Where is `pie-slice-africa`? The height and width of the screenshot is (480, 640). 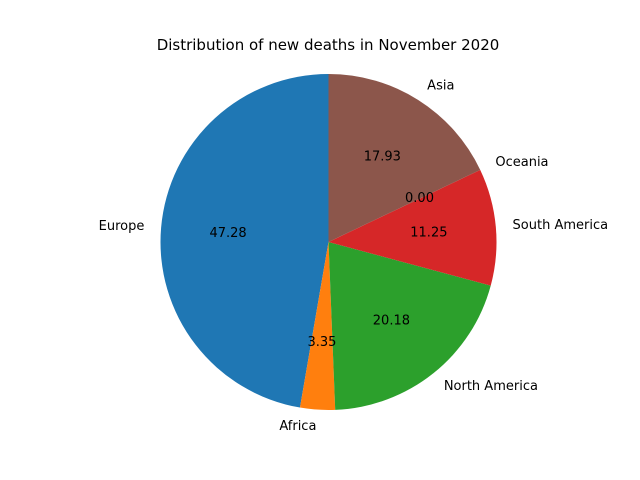
pie-slice-africa is located at coordinates (317, 326).